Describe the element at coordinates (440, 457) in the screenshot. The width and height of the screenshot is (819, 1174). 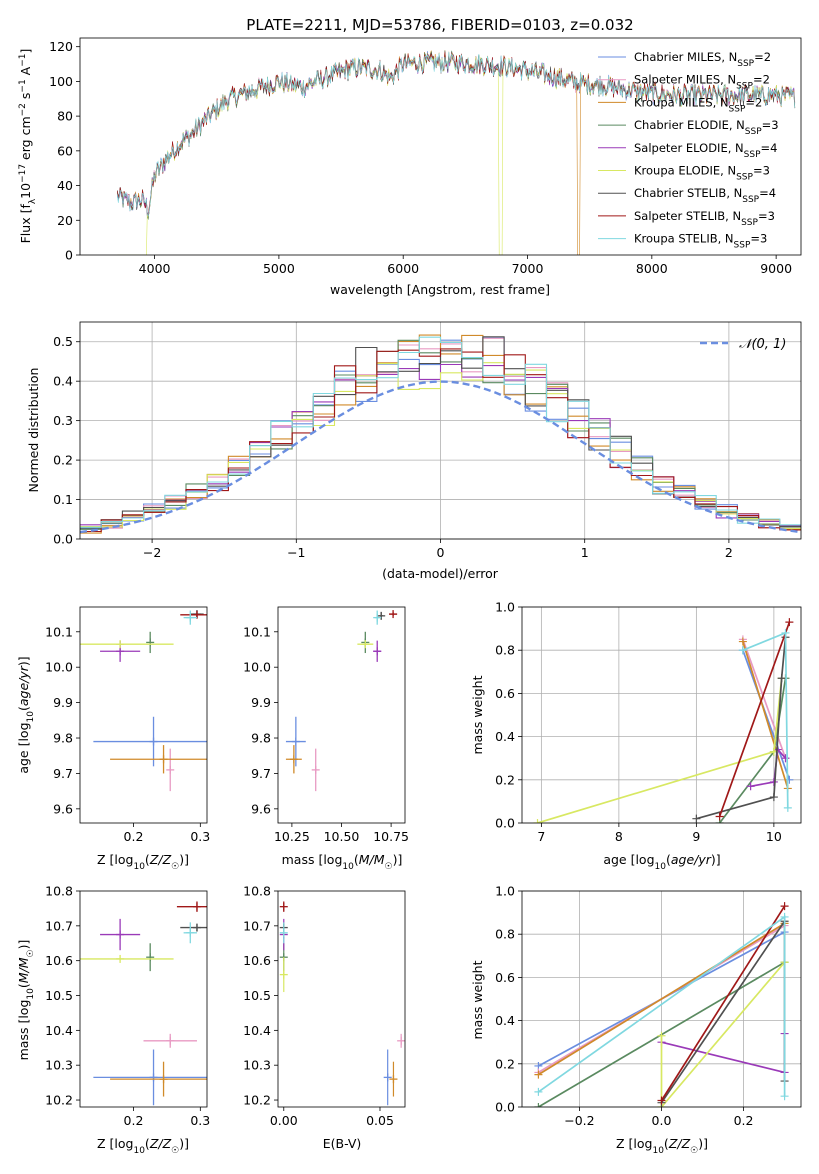
I see `normal-curve` at that location.